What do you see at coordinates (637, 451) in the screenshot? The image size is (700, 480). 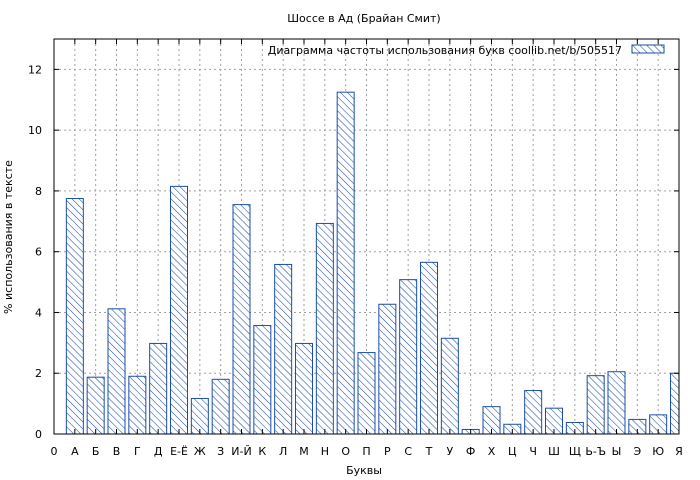 I see `x-tick-label: Э` at bounding box center [637, 451].